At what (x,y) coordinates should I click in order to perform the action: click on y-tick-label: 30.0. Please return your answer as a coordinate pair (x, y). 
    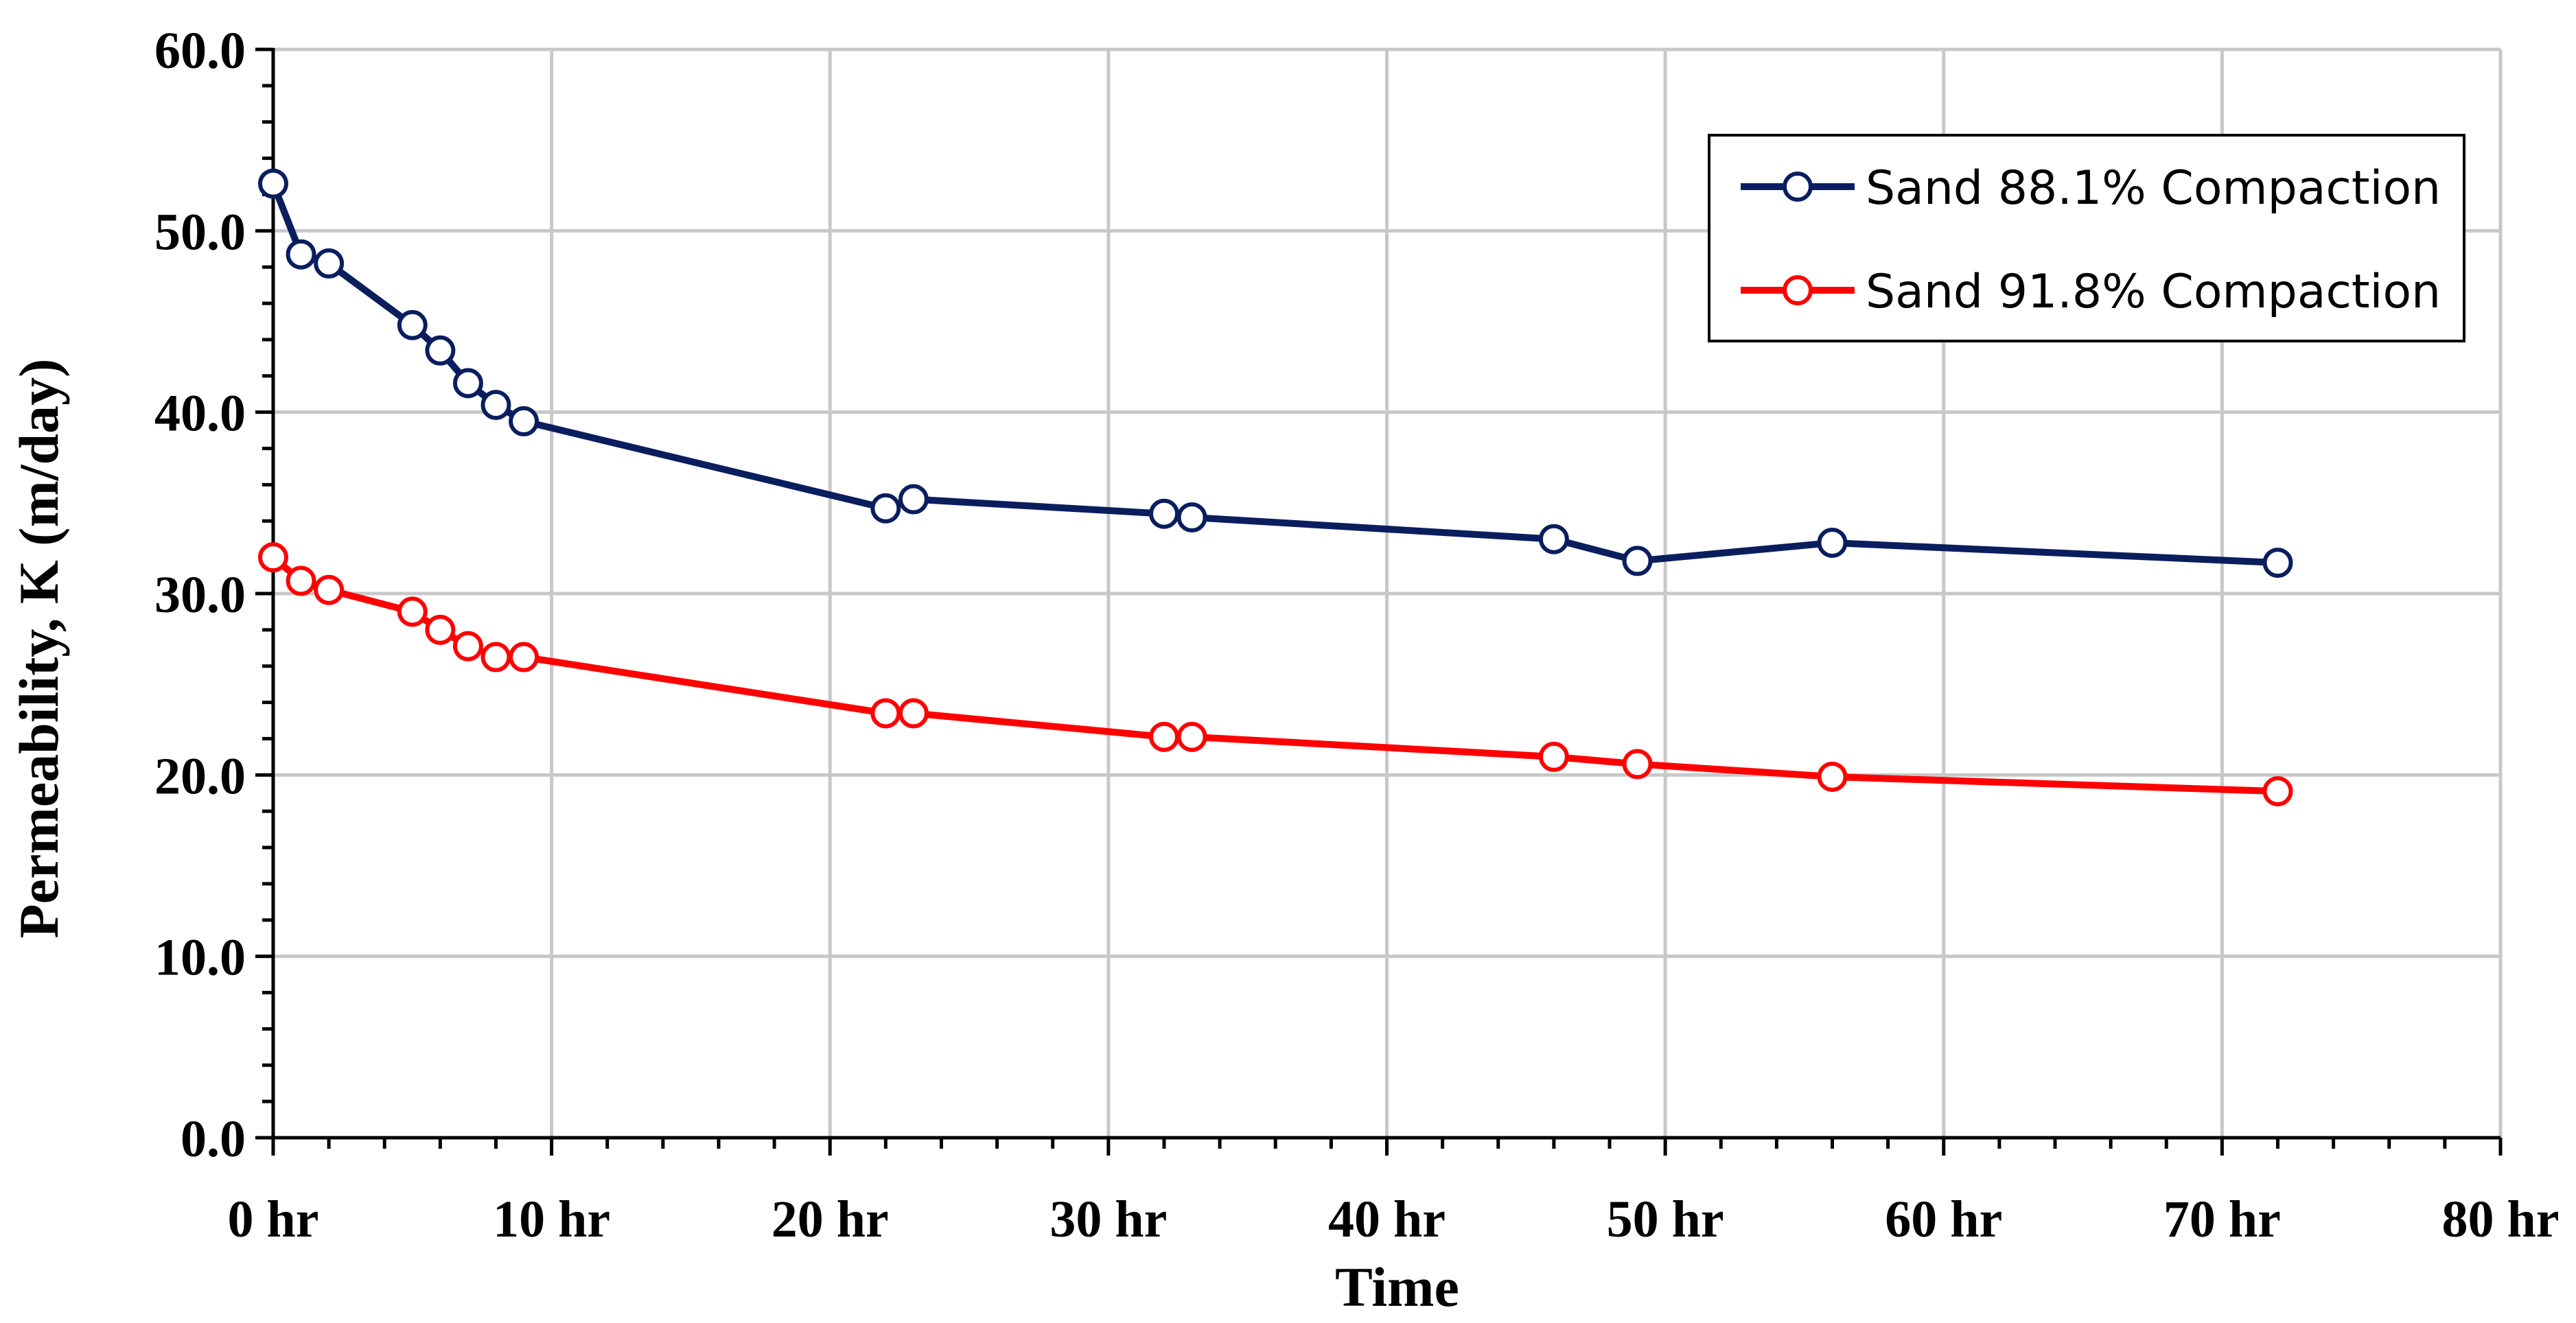
    Looking at the image, I should click on (200, 595).